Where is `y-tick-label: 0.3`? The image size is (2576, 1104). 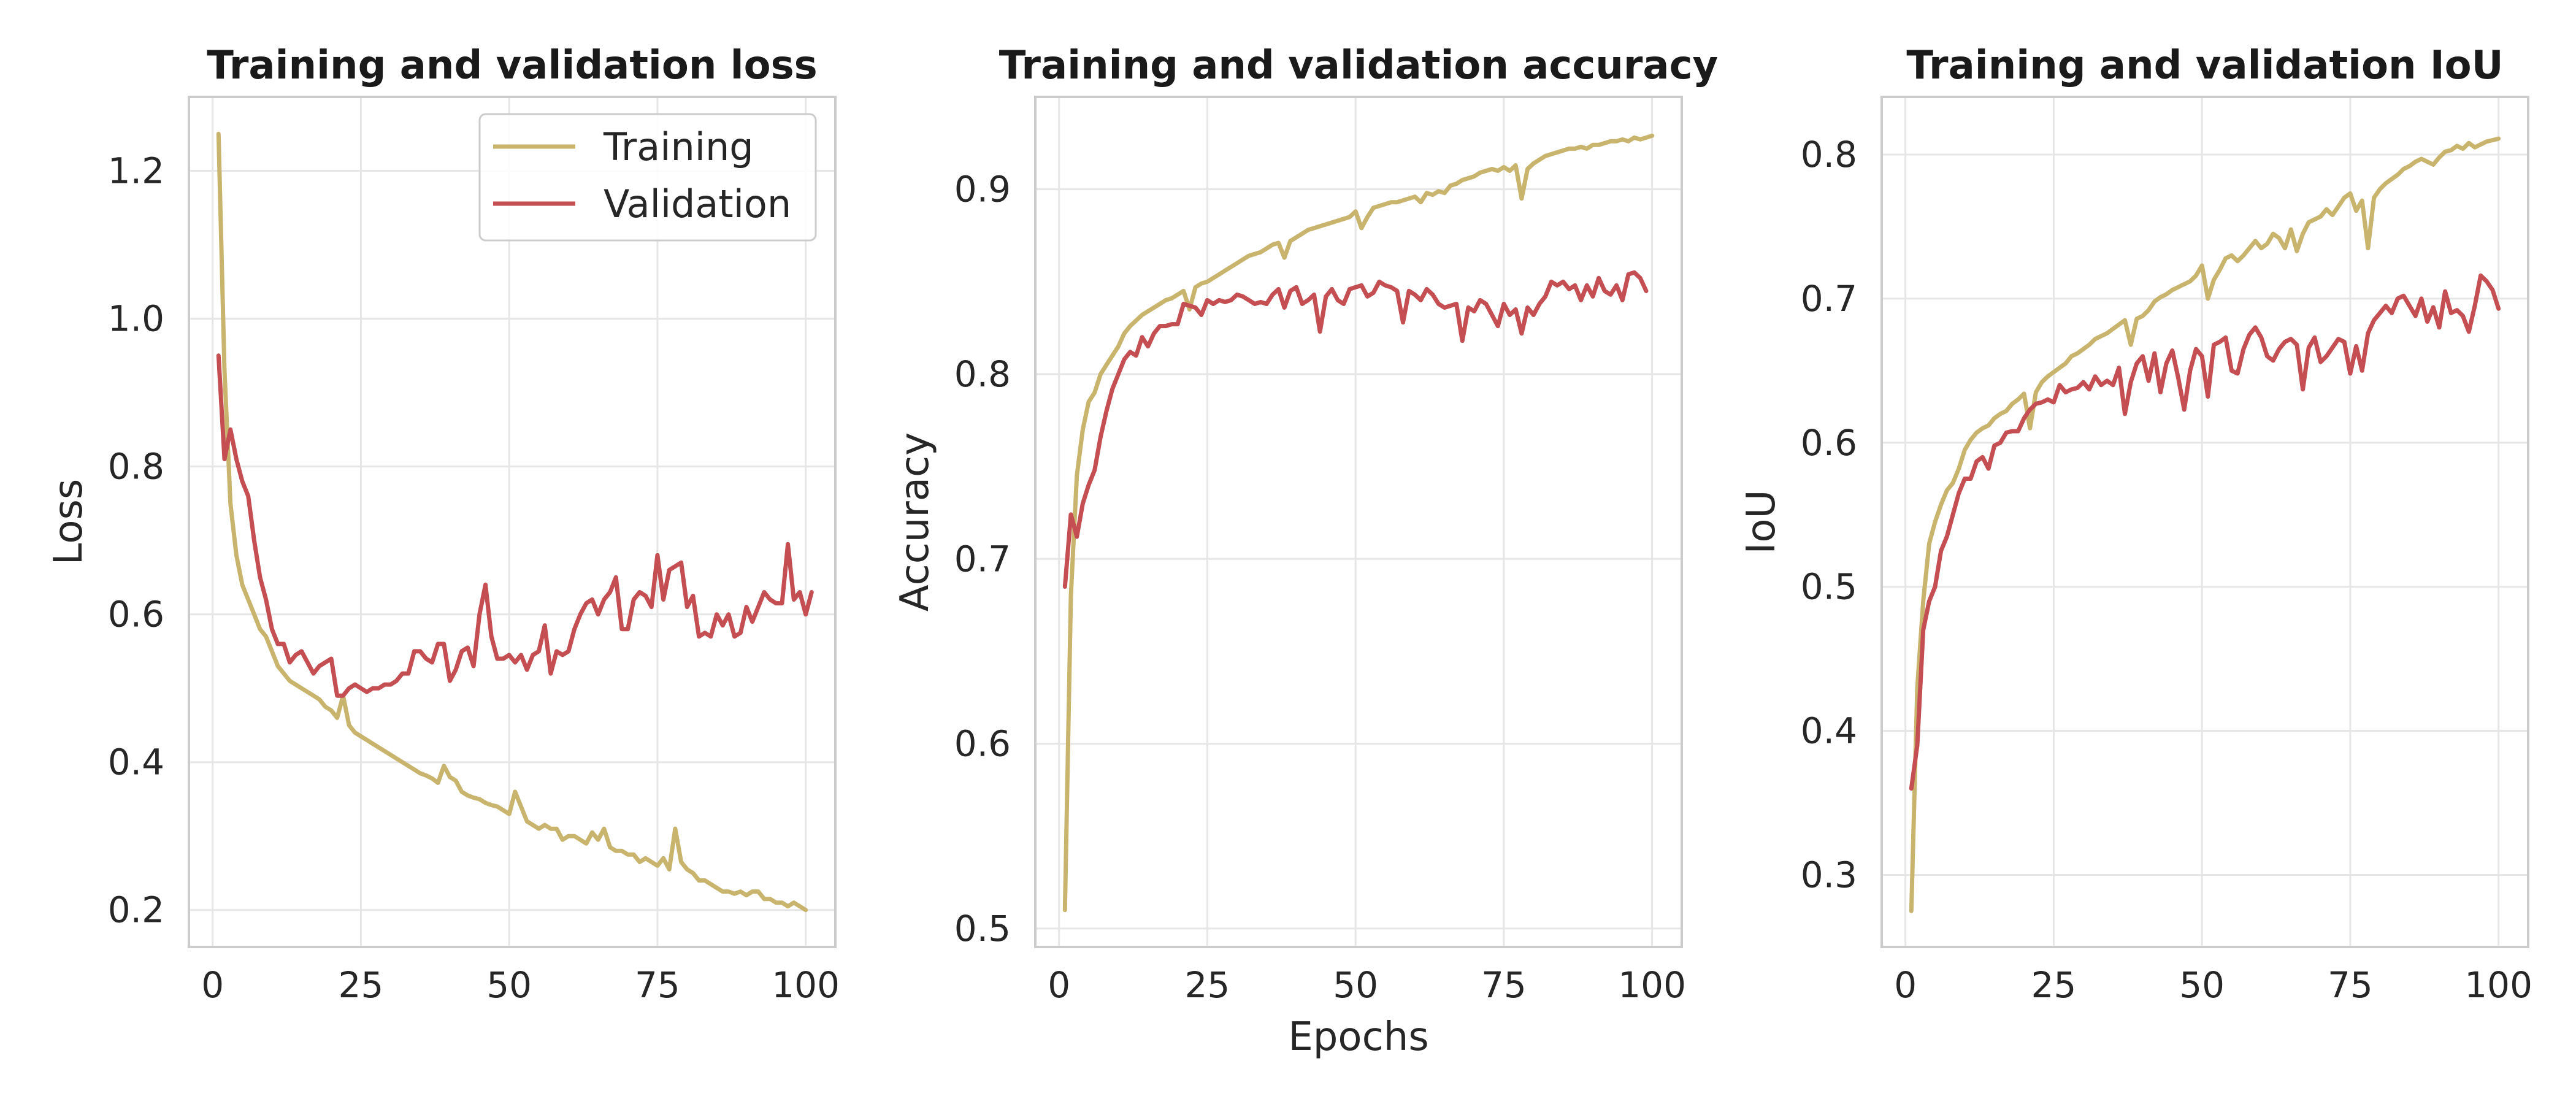
y-tick-label: 0.3 is located at coordinates (1829, 875).